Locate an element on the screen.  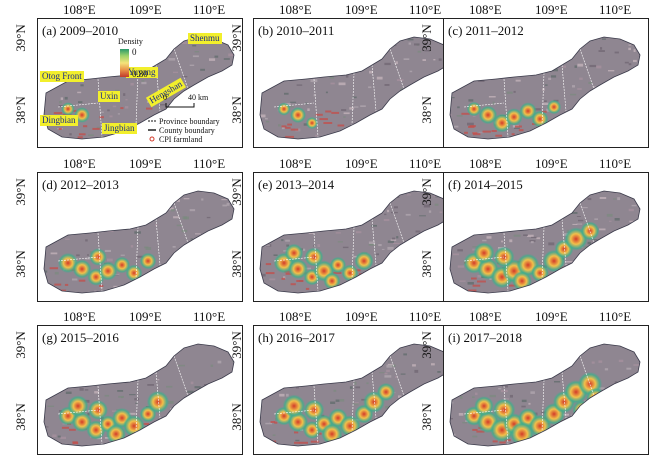
cpi-farmland-symbol is located at coordinates (152, 139).